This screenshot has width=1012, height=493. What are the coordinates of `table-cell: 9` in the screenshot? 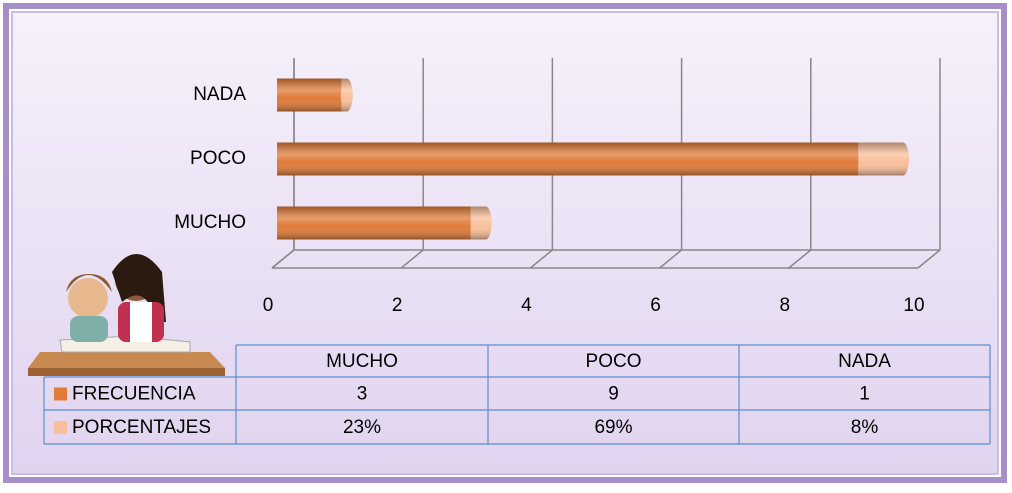 It's located at (613, 394).